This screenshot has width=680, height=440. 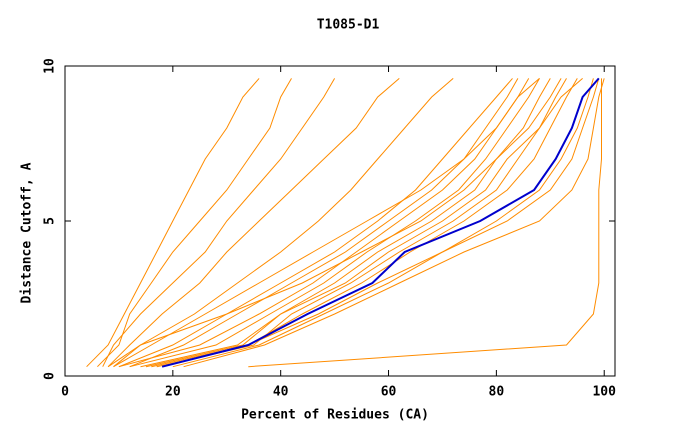 What do you see at coordinates (173, 392) in the screenshot?
I see `x-tick-label: 20` at bounding box center [173, 392].